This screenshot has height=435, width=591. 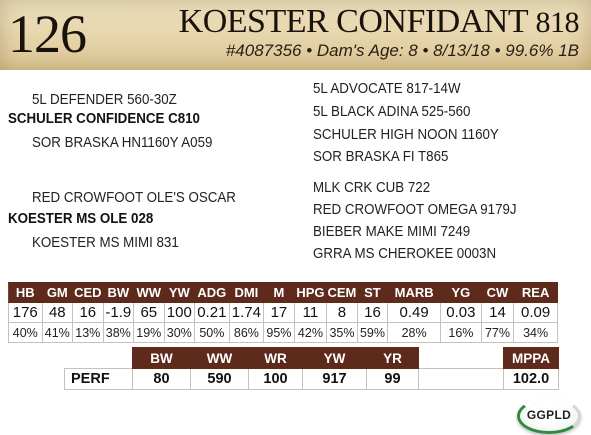 What do you see at coordinates (212, 292) in the screenshot?
I see `epd-header: ADG` at bounding box center [212, 292].